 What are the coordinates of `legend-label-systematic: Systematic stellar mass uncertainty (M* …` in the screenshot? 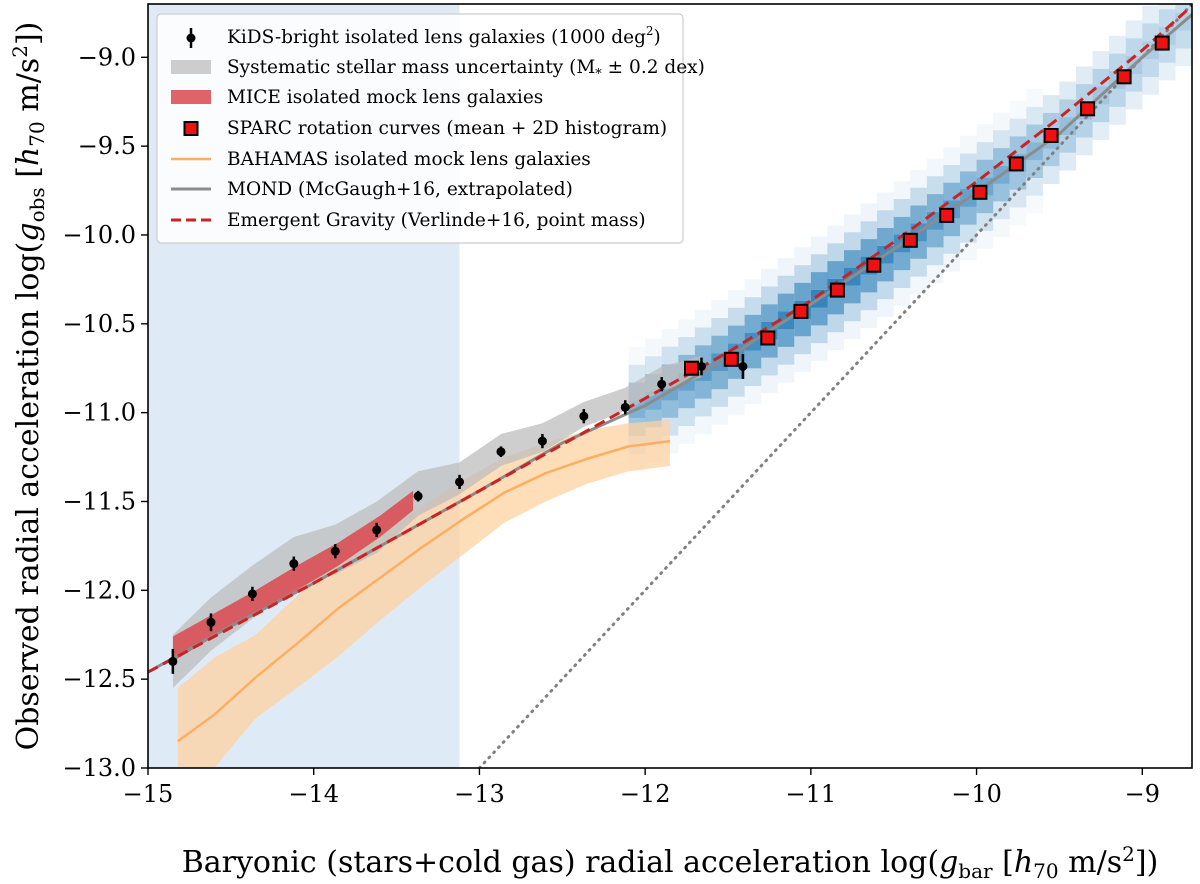 It's located at (466, 69).